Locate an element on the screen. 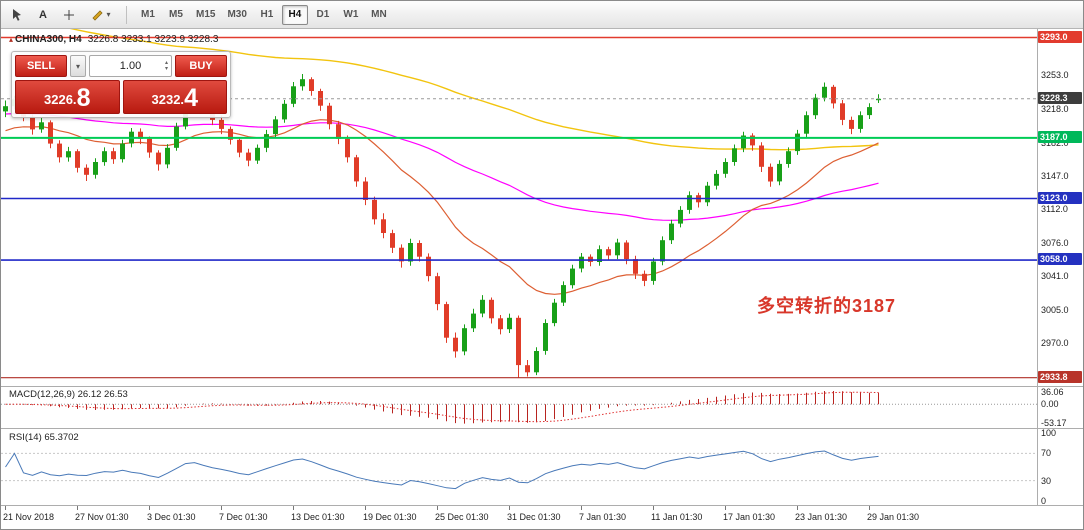 Image resolution: width=1084 pixels, height=530 pixels. lot-stepper: ▴ ▾ is located at coordinates (166, 66).